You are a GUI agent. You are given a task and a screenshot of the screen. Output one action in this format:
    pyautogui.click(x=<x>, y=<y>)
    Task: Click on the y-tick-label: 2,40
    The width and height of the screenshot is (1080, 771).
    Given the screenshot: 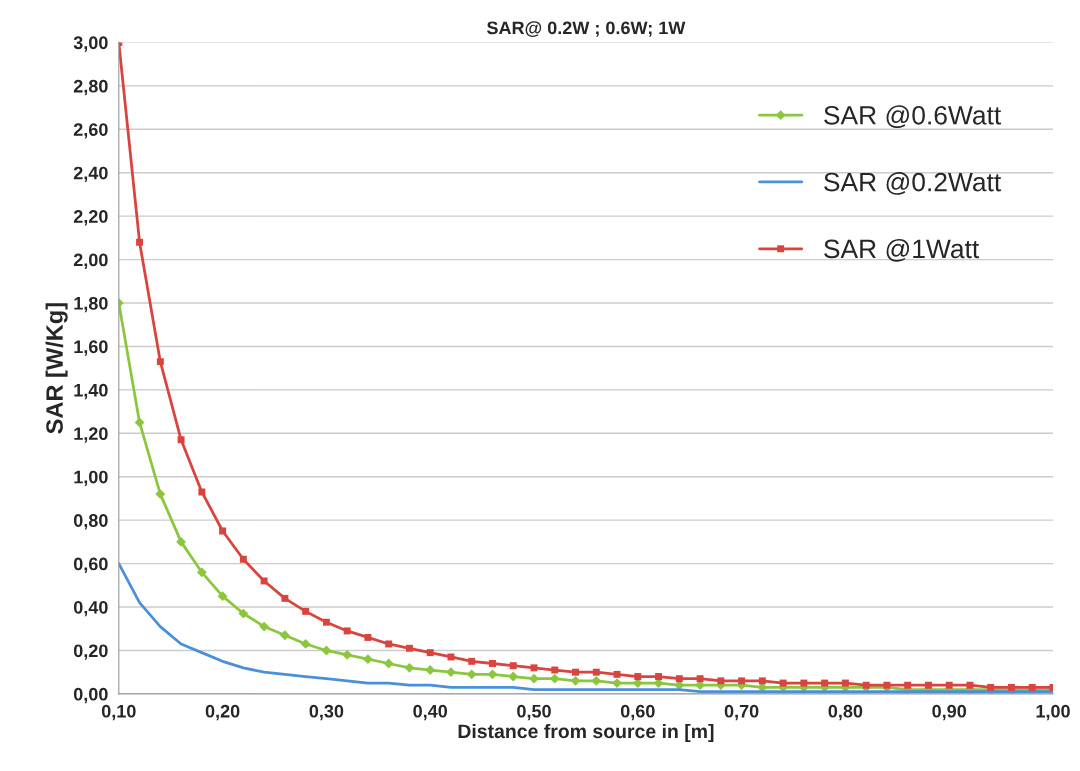 What is the action you would take?
    pyautogui.click(x=90, y=174)
    